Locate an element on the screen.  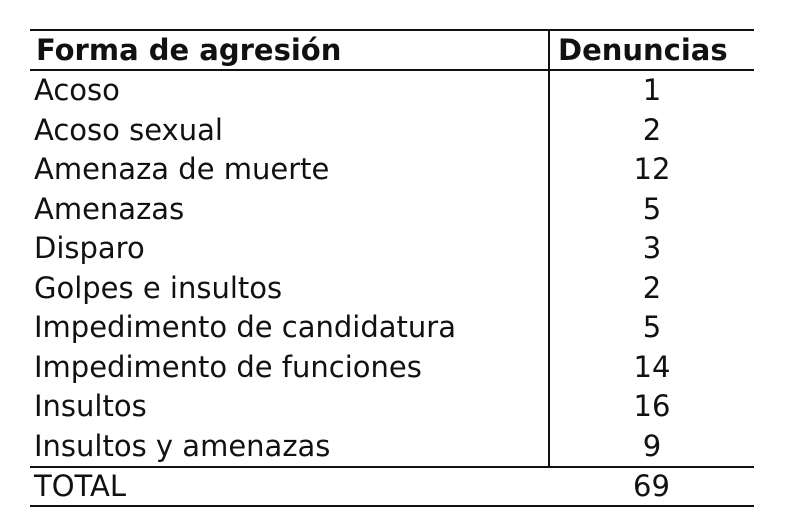
row-count: 9 is located at coordinates (652, 445).